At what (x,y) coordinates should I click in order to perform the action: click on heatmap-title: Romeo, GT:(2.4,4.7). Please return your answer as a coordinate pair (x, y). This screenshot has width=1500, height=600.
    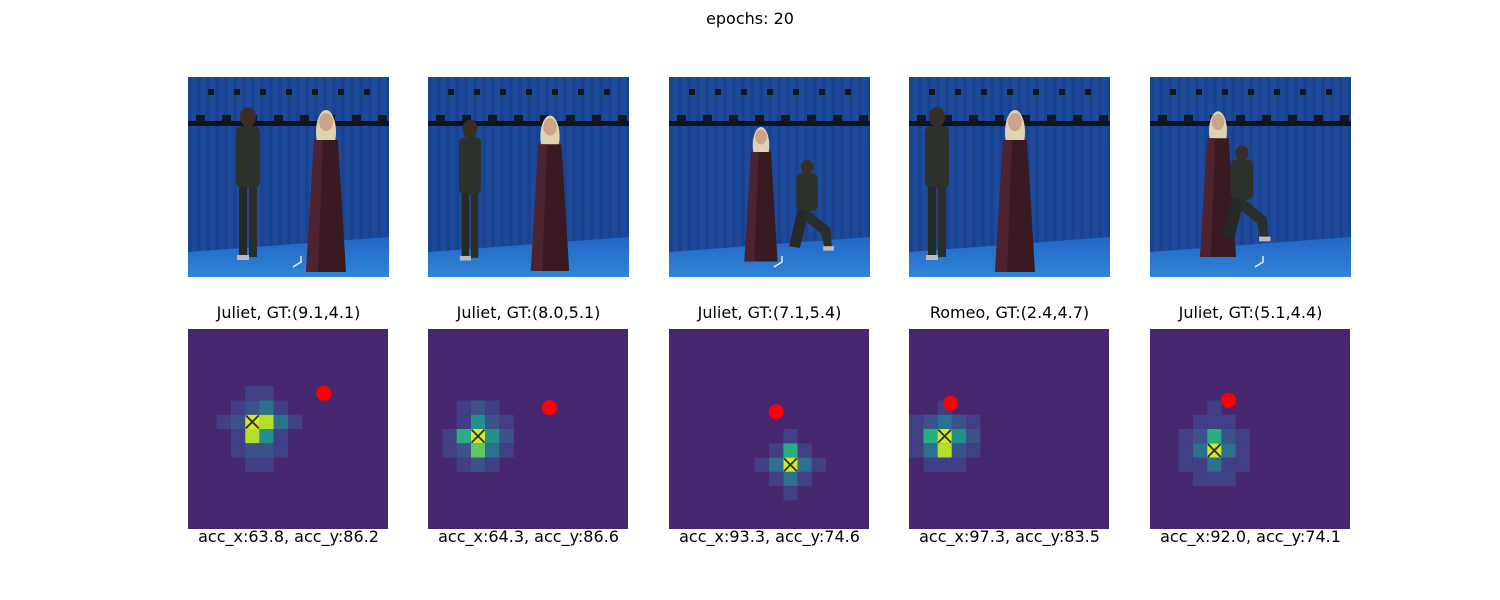
    Looking at the image, I should click on (1009, 312).